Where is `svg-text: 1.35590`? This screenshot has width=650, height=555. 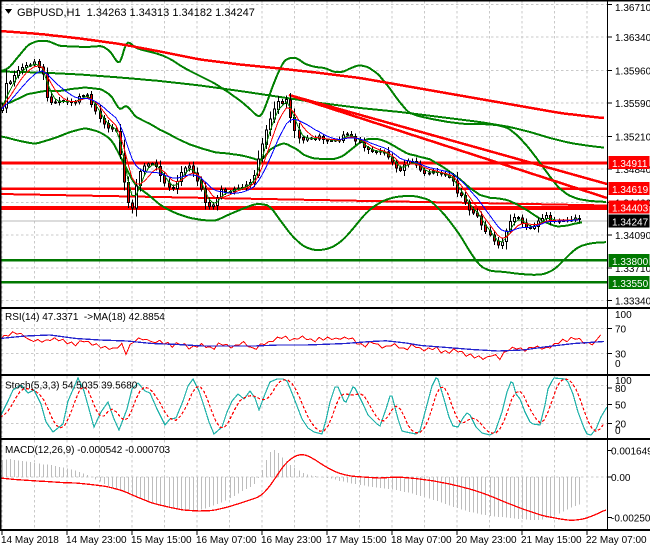 svg-text: 1.35590 is located at coordinates (632, 104).